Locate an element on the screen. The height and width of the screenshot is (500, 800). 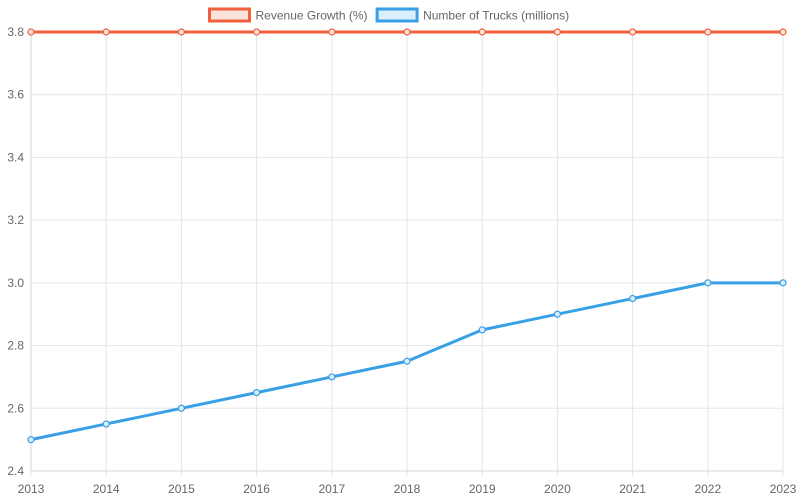
legend-label: Revenue Growth (%) is located at coordinates (312, 16).